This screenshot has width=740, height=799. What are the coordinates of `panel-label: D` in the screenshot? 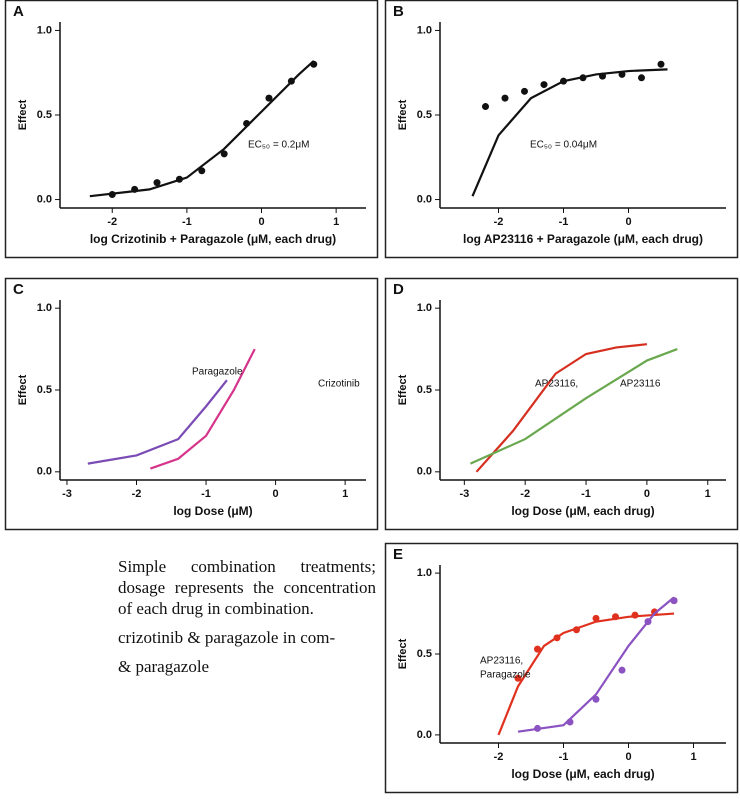 It's located at (398, 289).